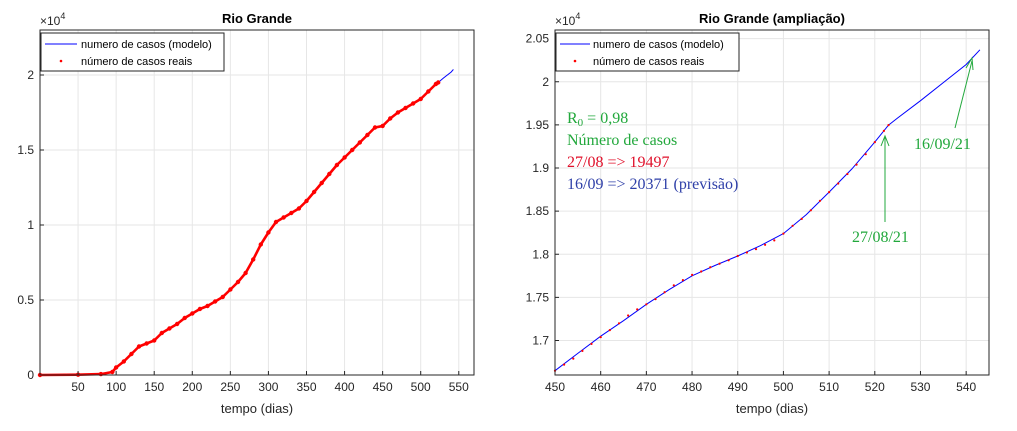  Describe the element at coordinates (52, 19) in the screenshot. I see `left-exponent-label: ×10⁴` at that location.